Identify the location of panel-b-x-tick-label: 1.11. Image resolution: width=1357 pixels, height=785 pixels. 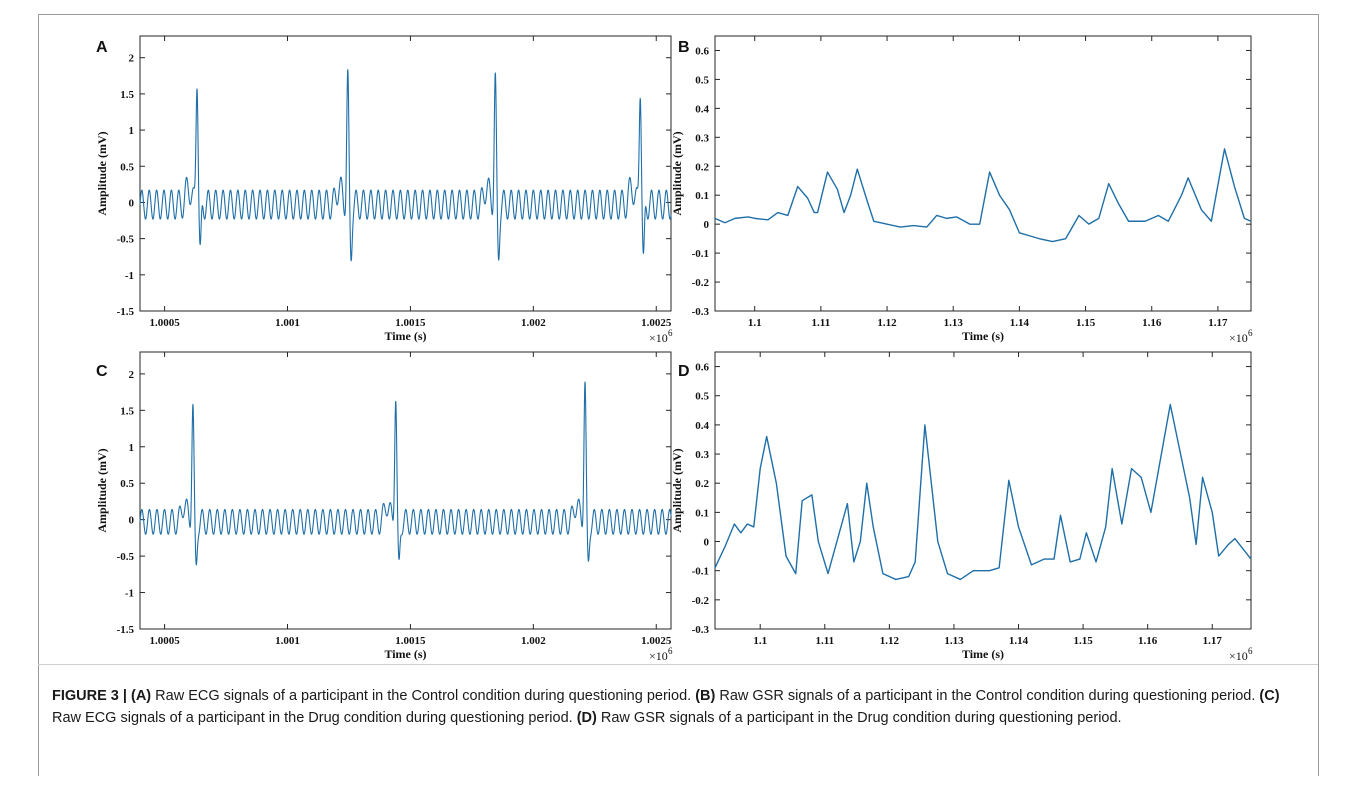
(821, 323).